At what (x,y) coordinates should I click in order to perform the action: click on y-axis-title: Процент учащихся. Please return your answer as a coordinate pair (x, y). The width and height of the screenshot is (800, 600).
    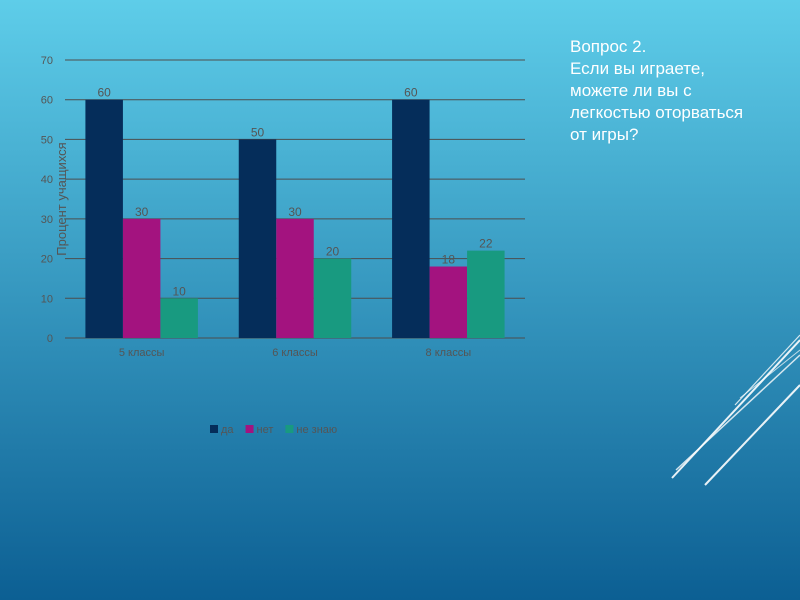
    Looking at the image, I should click on (61, 198).